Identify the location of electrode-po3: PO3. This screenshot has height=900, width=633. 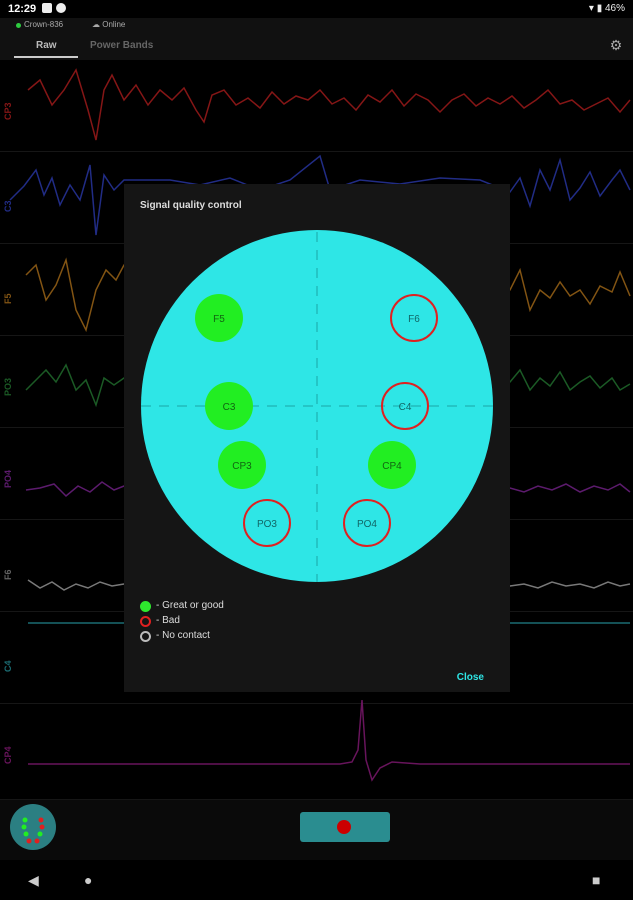
(267, 523).